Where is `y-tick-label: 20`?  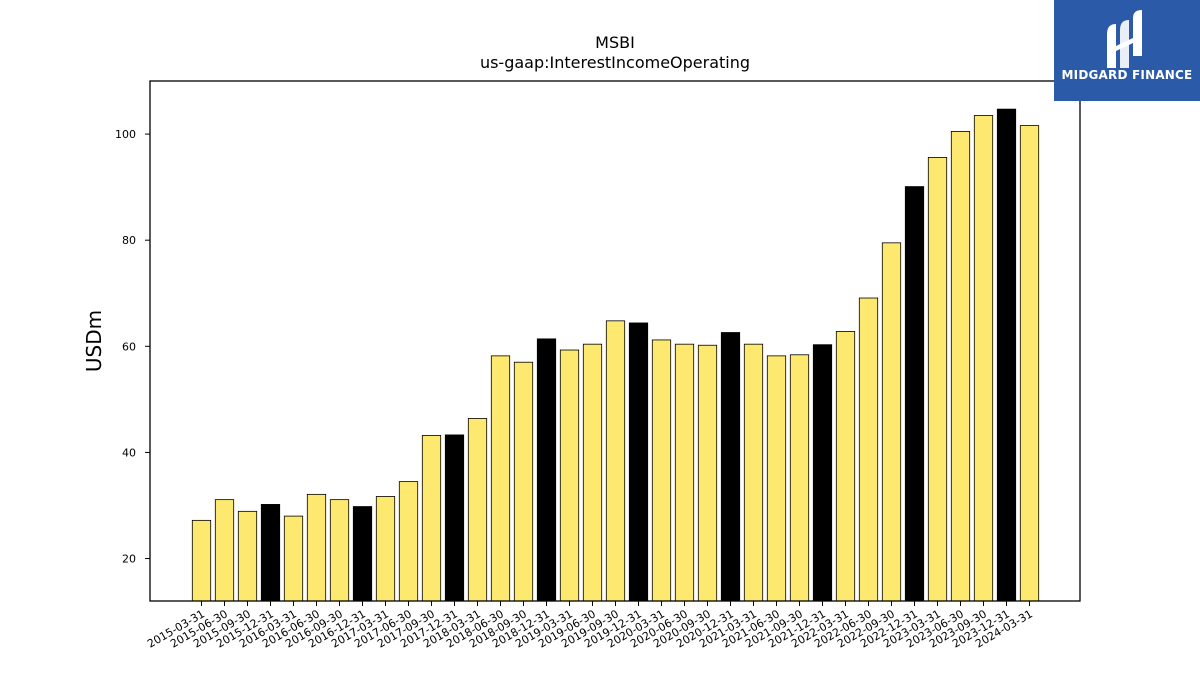
y-tick-label: 20 is located at coordinates (129, 559).